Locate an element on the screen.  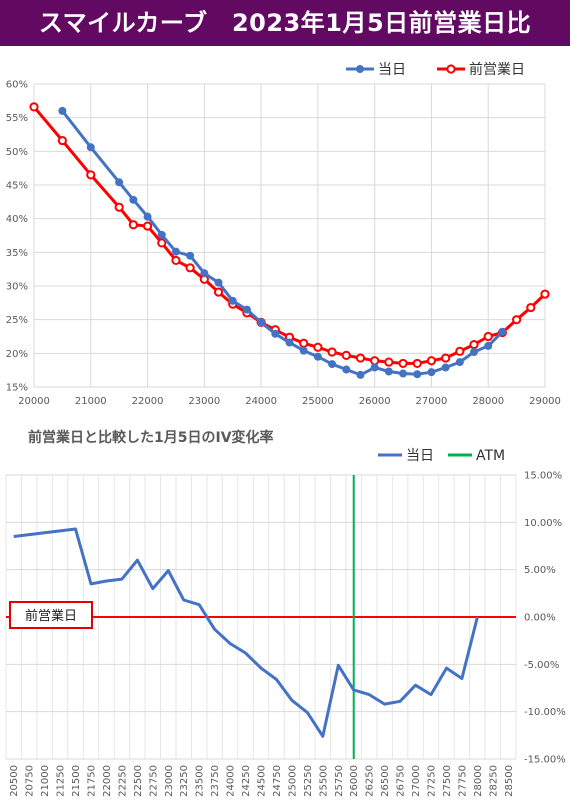
x-tick-label: 23000 is located at coordinates (204, 401).